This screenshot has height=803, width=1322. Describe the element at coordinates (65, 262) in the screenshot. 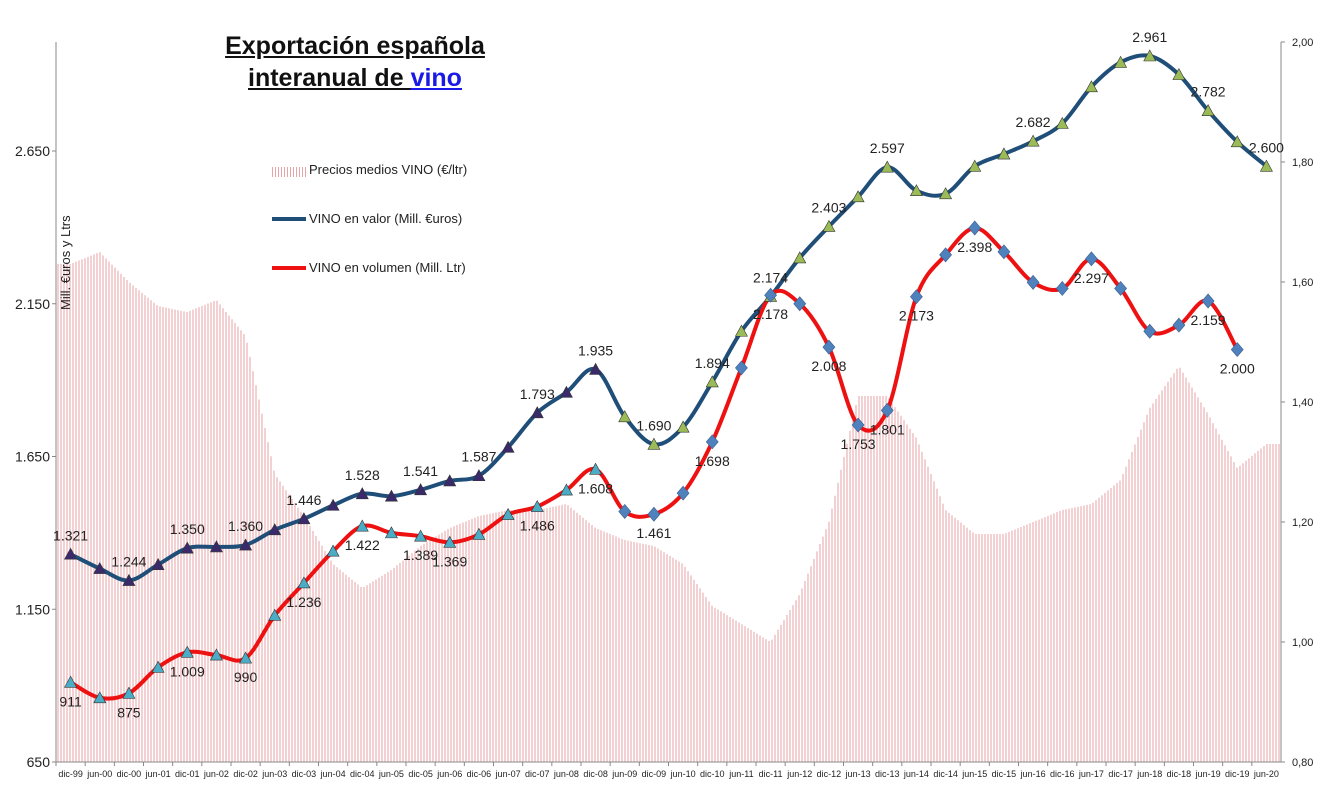

I see `y-axis-label: Mill. €uros y Ltrs` at that location.